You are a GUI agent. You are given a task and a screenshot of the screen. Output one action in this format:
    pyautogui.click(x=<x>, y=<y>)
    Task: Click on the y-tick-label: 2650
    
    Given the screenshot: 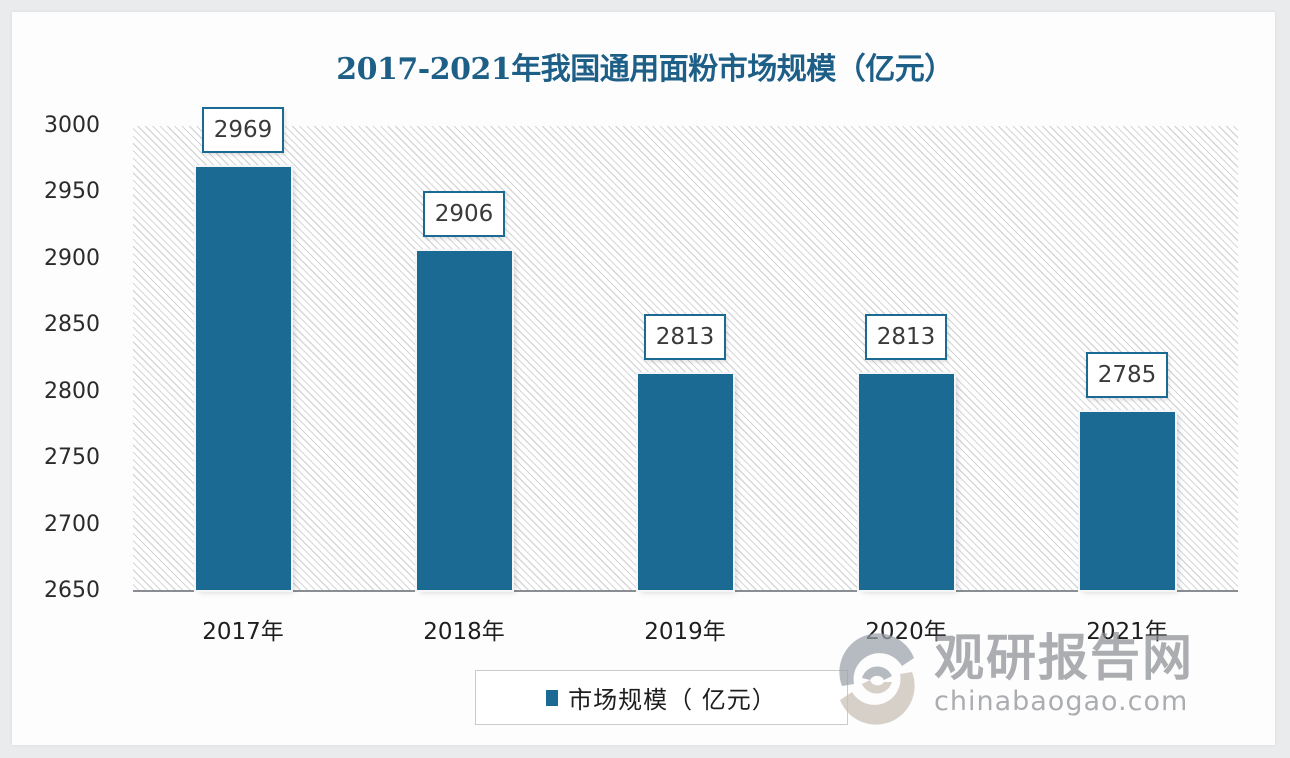 What is the action you would take?
    pyautogui.click(x=72, y=590)
    